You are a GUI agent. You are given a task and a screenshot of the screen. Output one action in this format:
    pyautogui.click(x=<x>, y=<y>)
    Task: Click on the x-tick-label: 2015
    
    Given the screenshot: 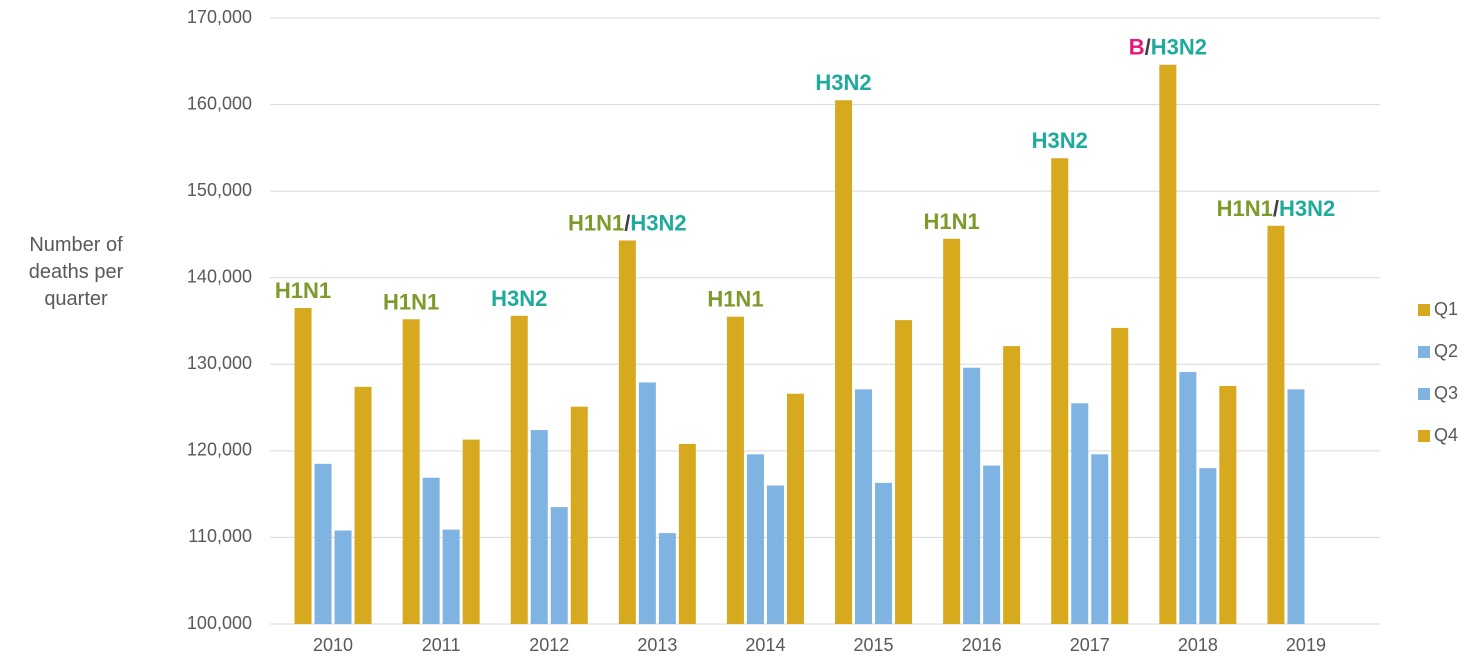 What is the action you would take?
    pyautogui.click(x=874, y=645)
    